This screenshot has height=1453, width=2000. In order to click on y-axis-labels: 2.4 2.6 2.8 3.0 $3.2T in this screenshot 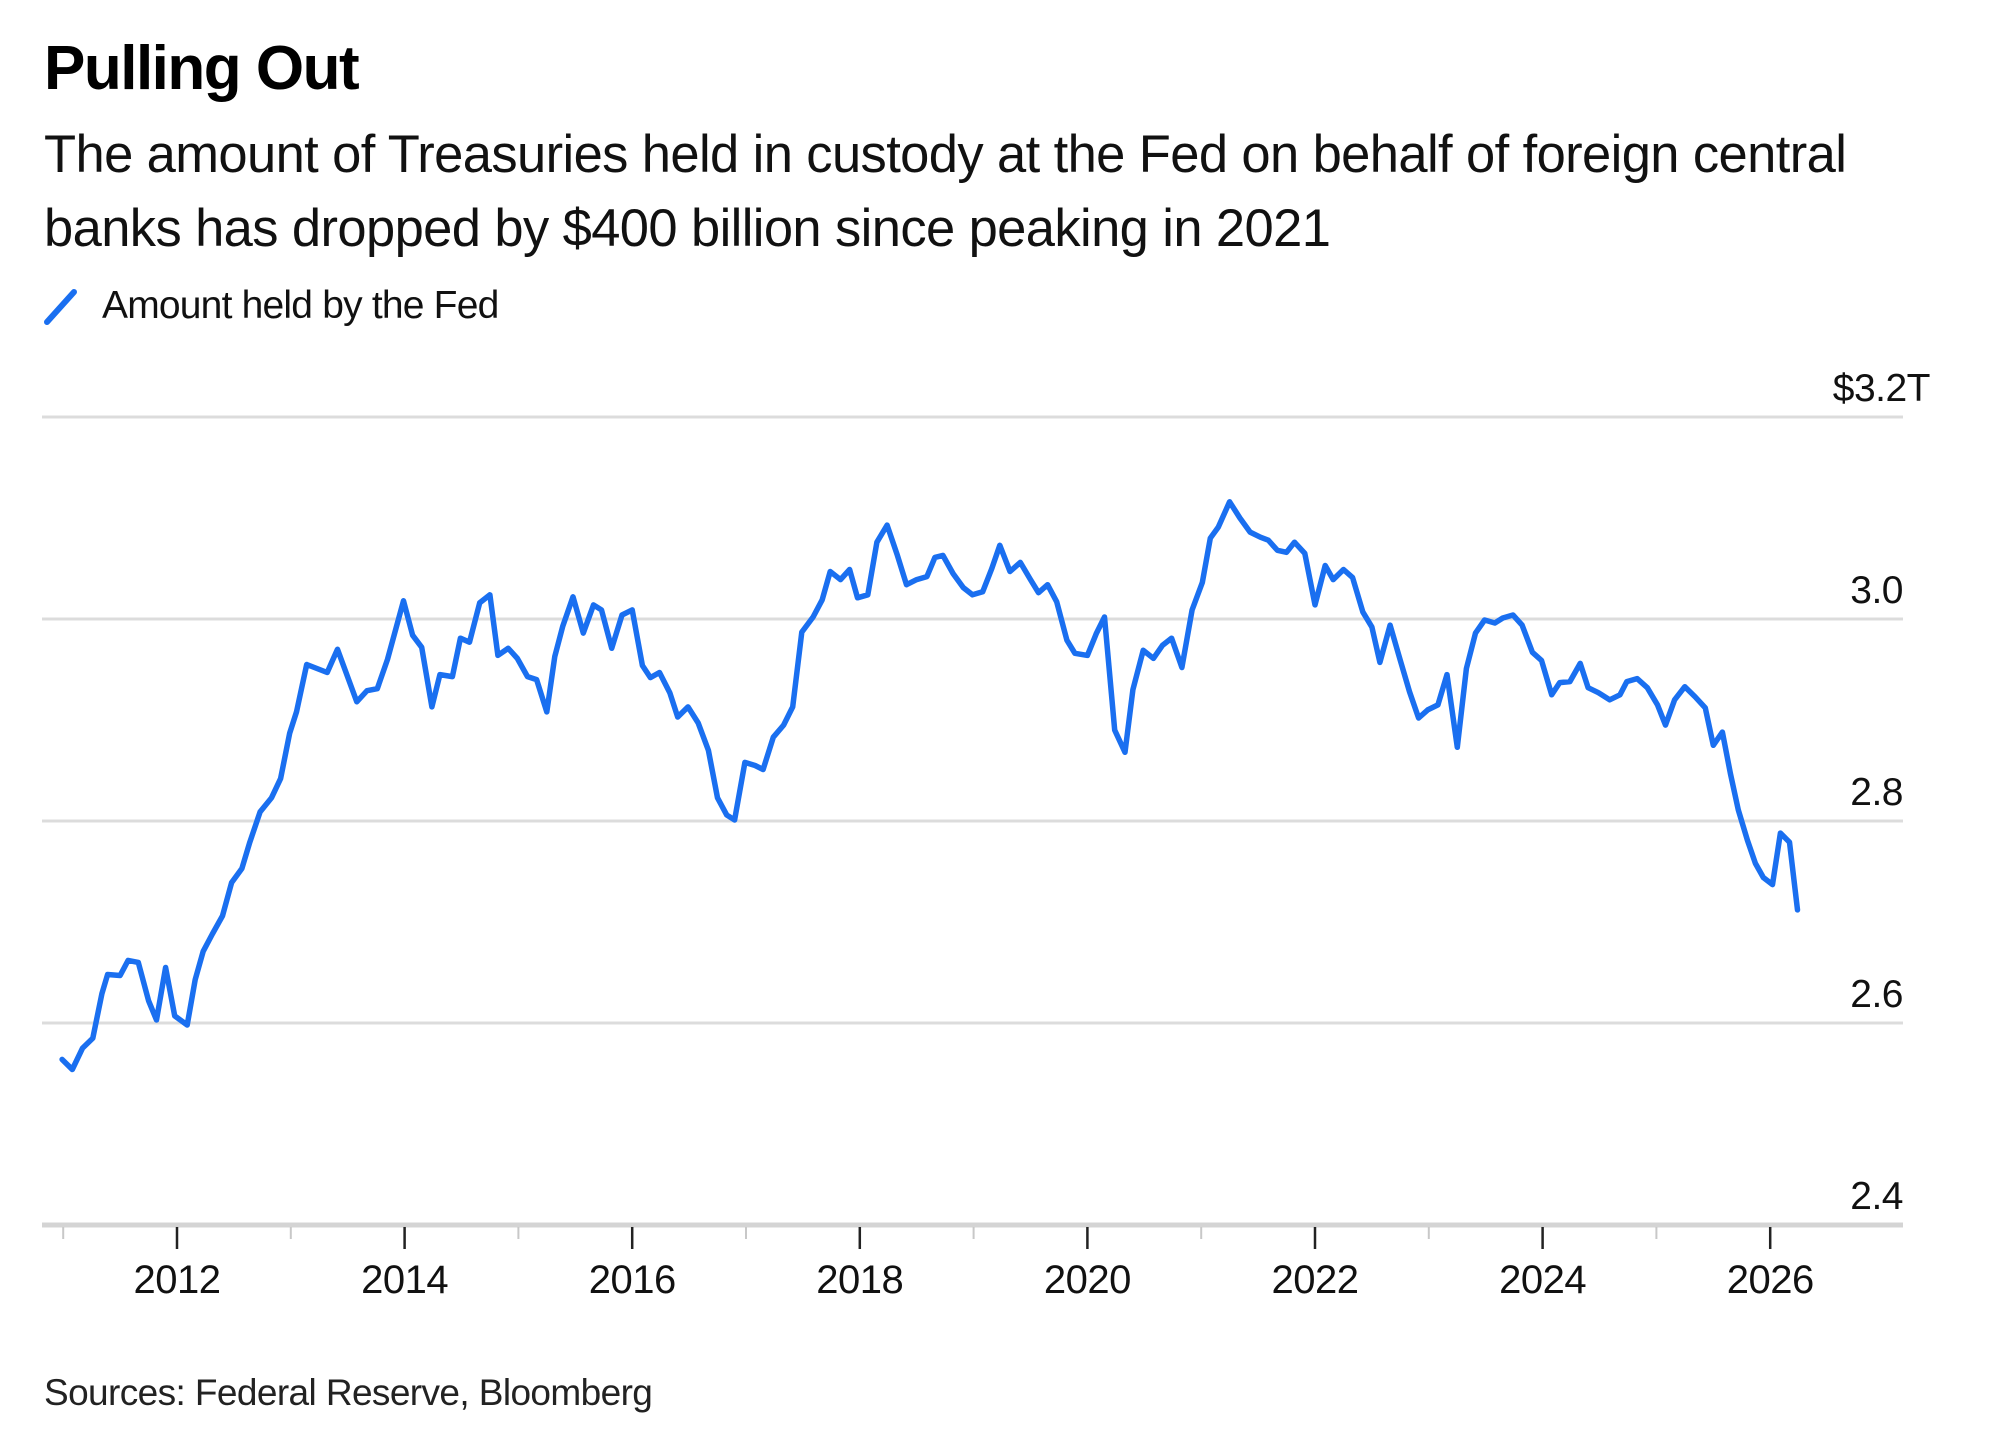, I will do `click(1882, 792)`.